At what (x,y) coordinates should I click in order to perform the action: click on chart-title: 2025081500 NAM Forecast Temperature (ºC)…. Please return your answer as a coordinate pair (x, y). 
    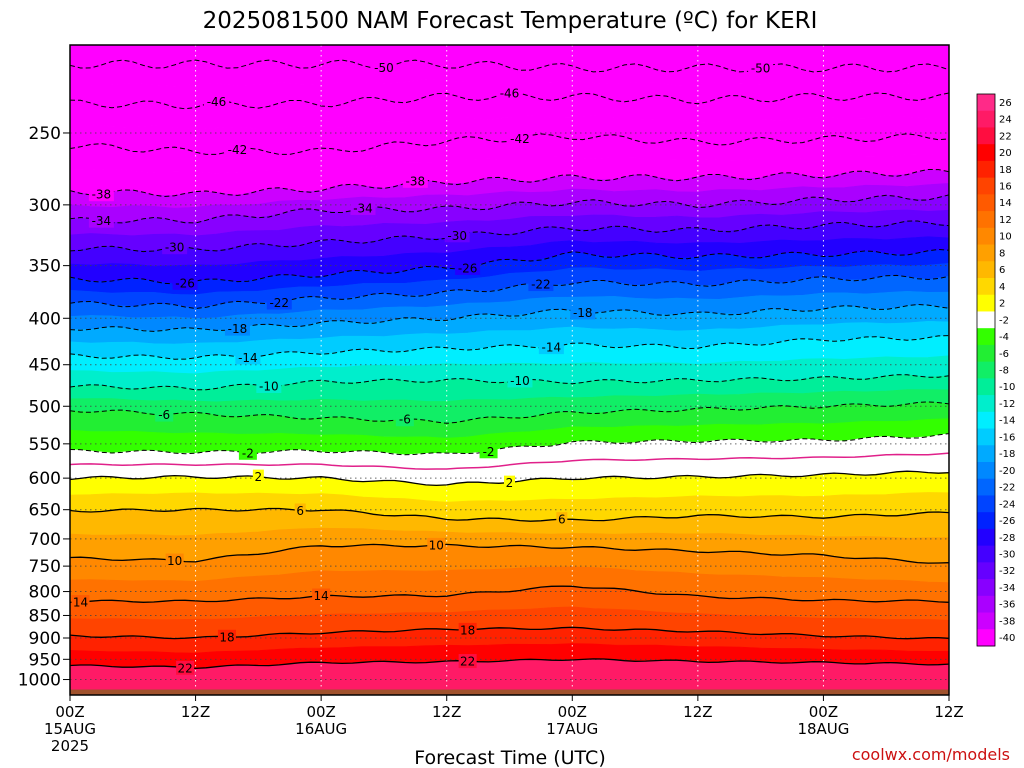
    Looking at the image, I should click on (510, 21).